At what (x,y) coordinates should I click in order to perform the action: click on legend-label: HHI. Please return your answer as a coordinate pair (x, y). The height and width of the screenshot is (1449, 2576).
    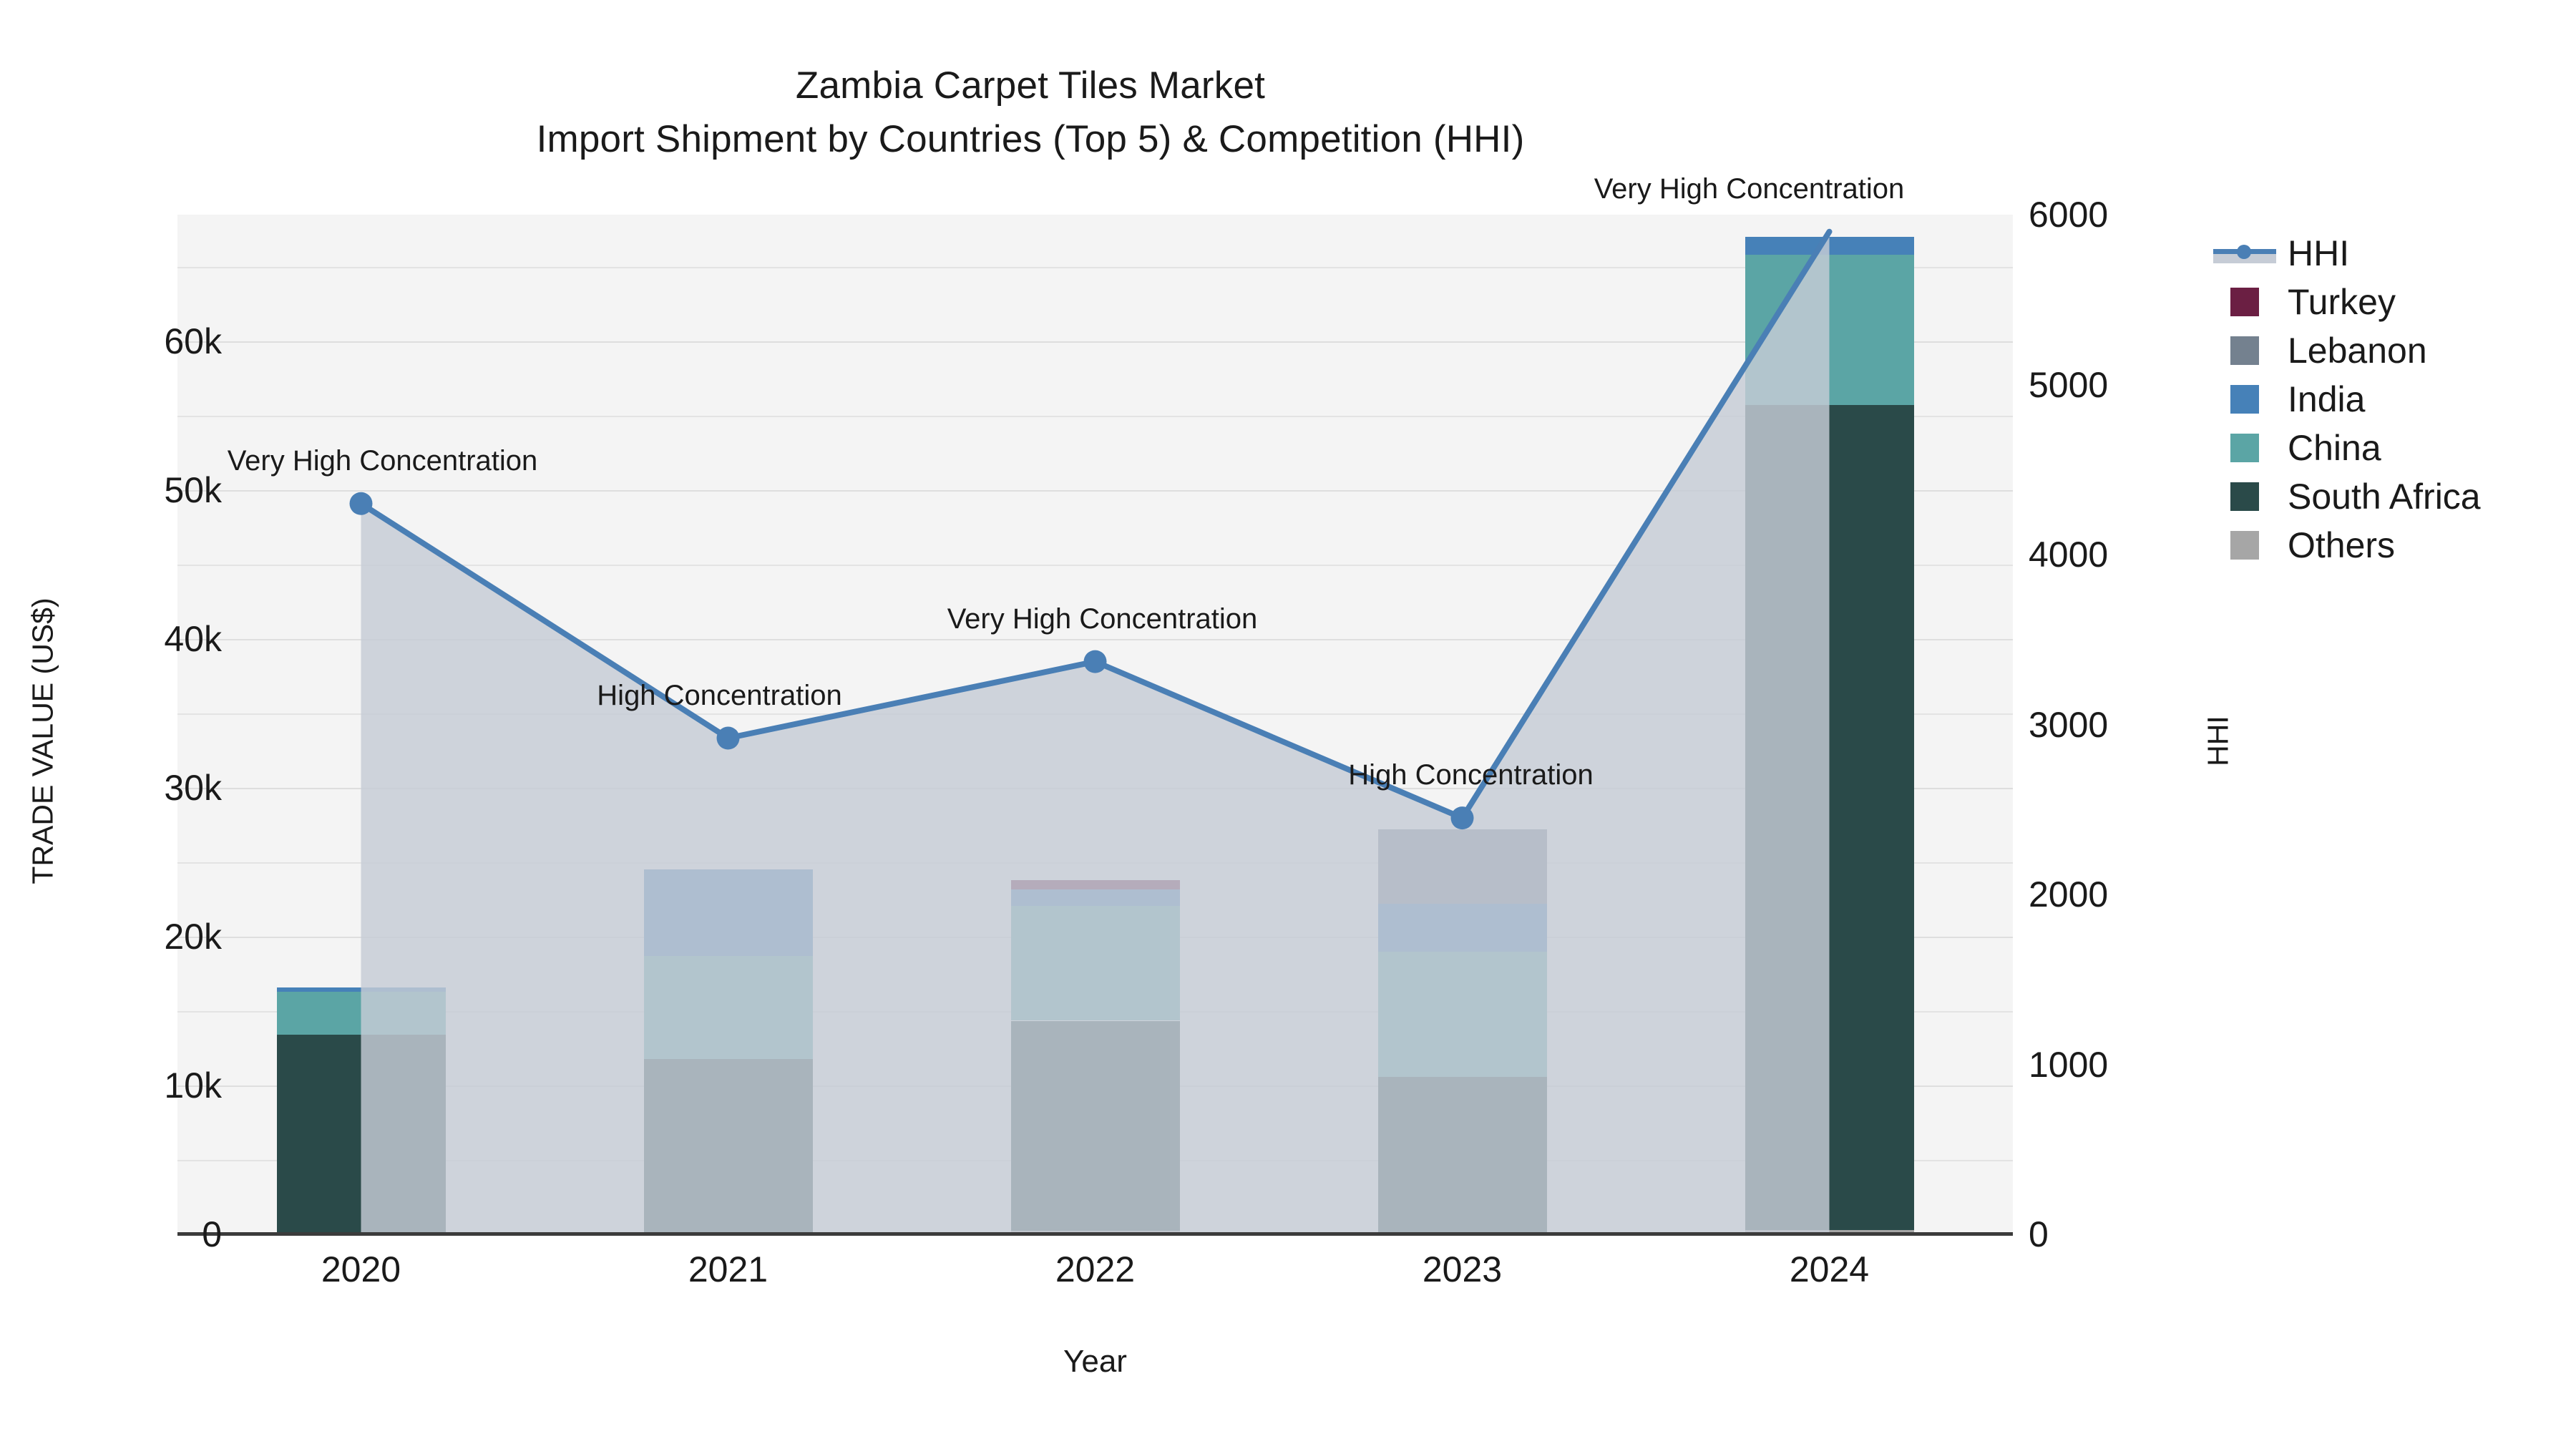
    Looking at the image, I should click on (2319, 253).